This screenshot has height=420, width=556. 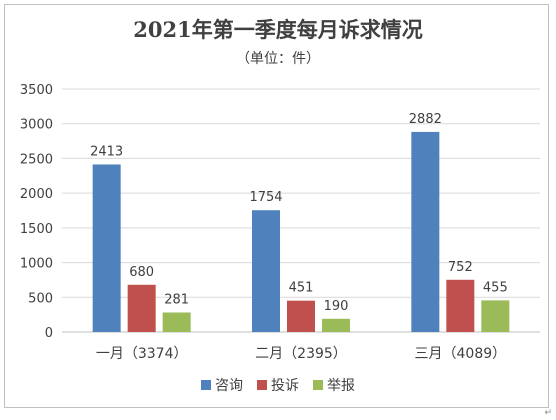 I want to click on legend-item: 举报, so click(x=334, y=385).